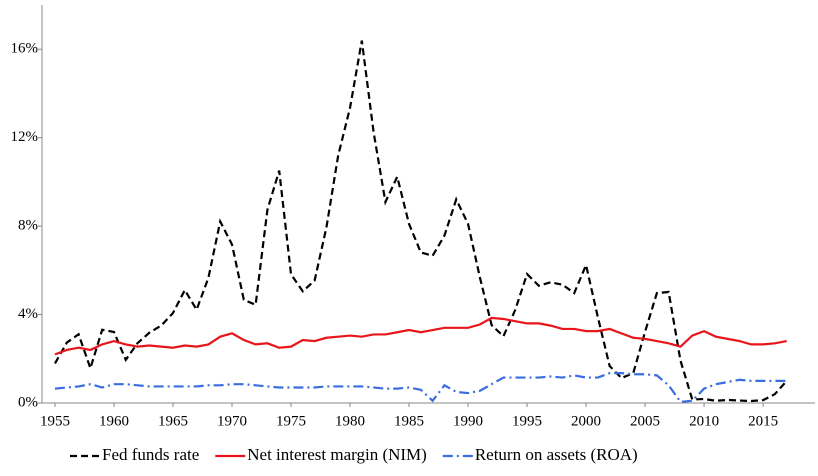  What do you see at coordinates (28, 314) in the screenshot?
I see `y-tick-label: 4%` at bounding box center [28, 314].